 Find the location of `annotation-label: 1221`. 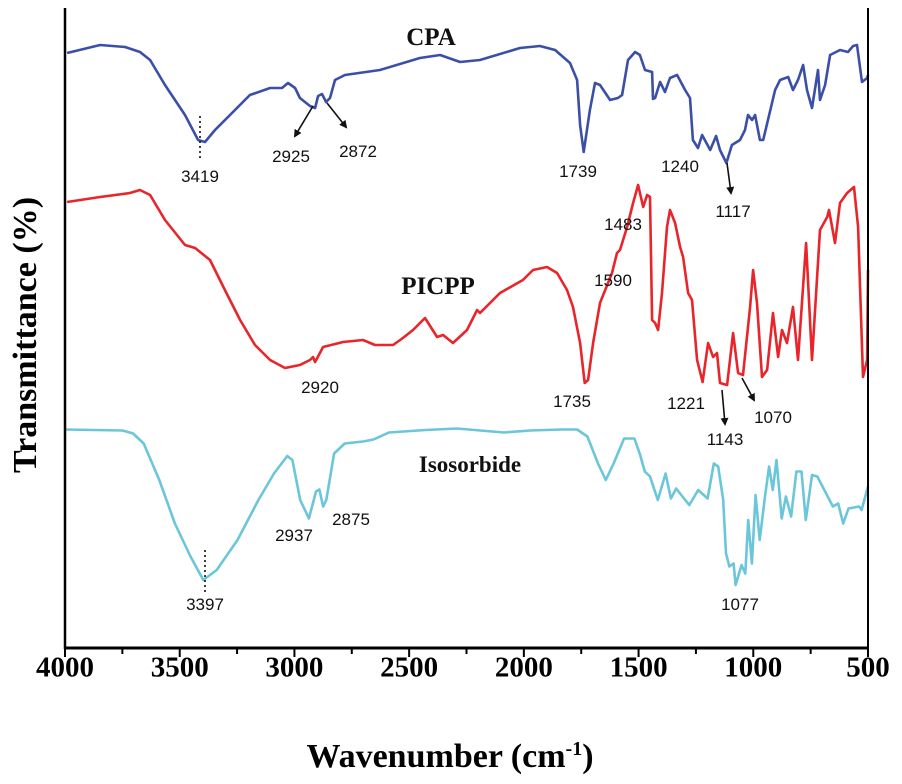

annotation-label: 1221 is located at coordinates (686, 403).